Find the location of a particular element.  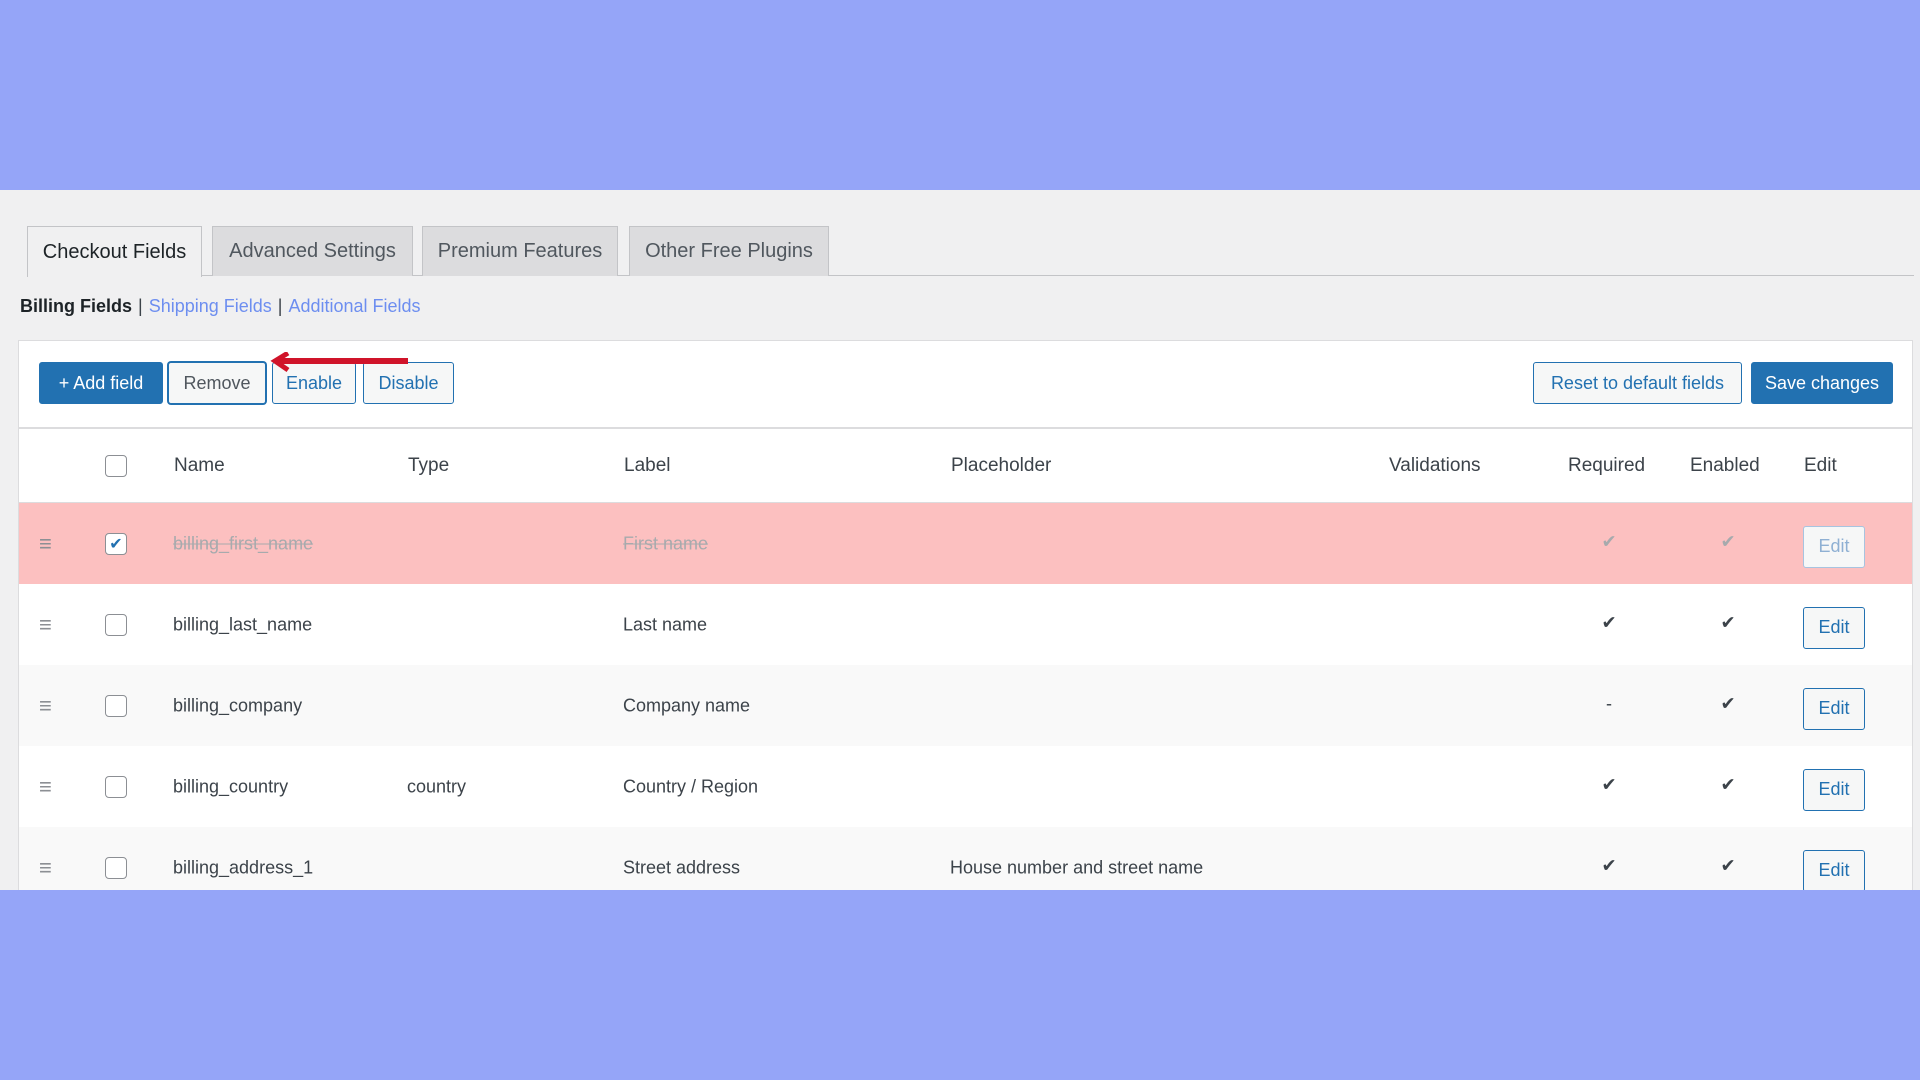

field-name: billing_address_1 is located at coordinates (243, 867).